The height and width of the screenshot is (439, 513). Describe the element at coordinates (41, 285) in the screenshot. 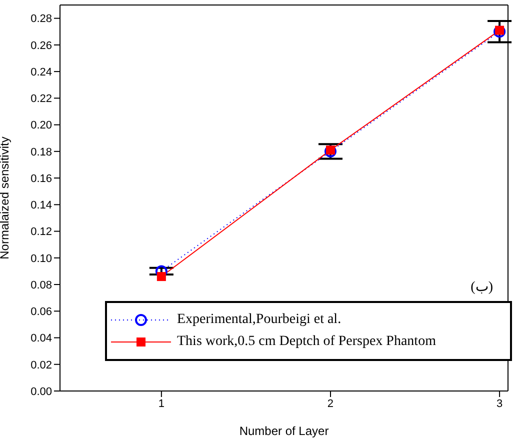

I see `y-tick-label: 0.08` at that location.